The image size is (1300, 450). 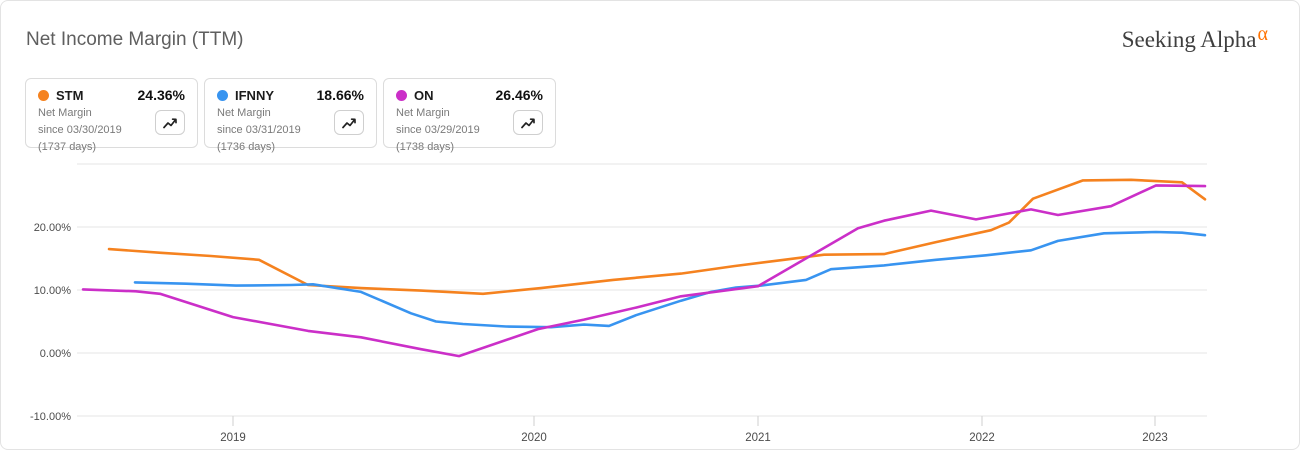 I want to click on y-axis-label: 20.00%, so click(x=53, y=228).